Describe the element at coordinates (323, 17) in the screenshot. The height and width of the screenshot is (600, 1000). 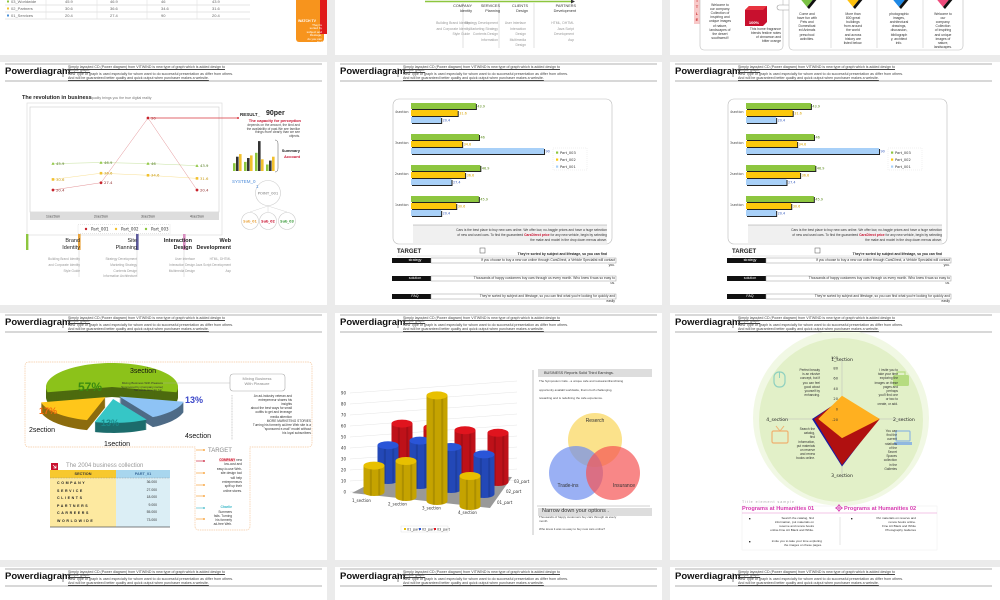
I see `watch-tv-strip` at that location.